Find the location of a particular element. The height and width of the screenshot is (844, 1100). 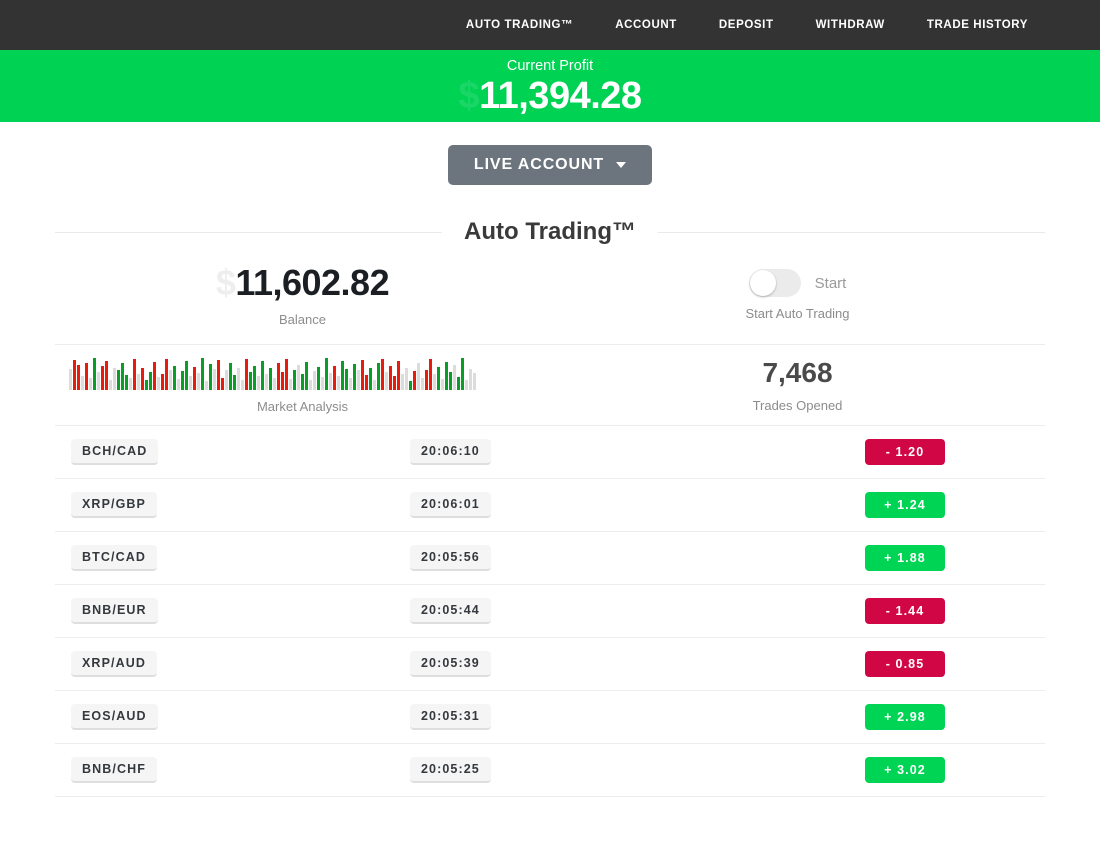

toggle-line: Start is located at coordinates (797, 283).